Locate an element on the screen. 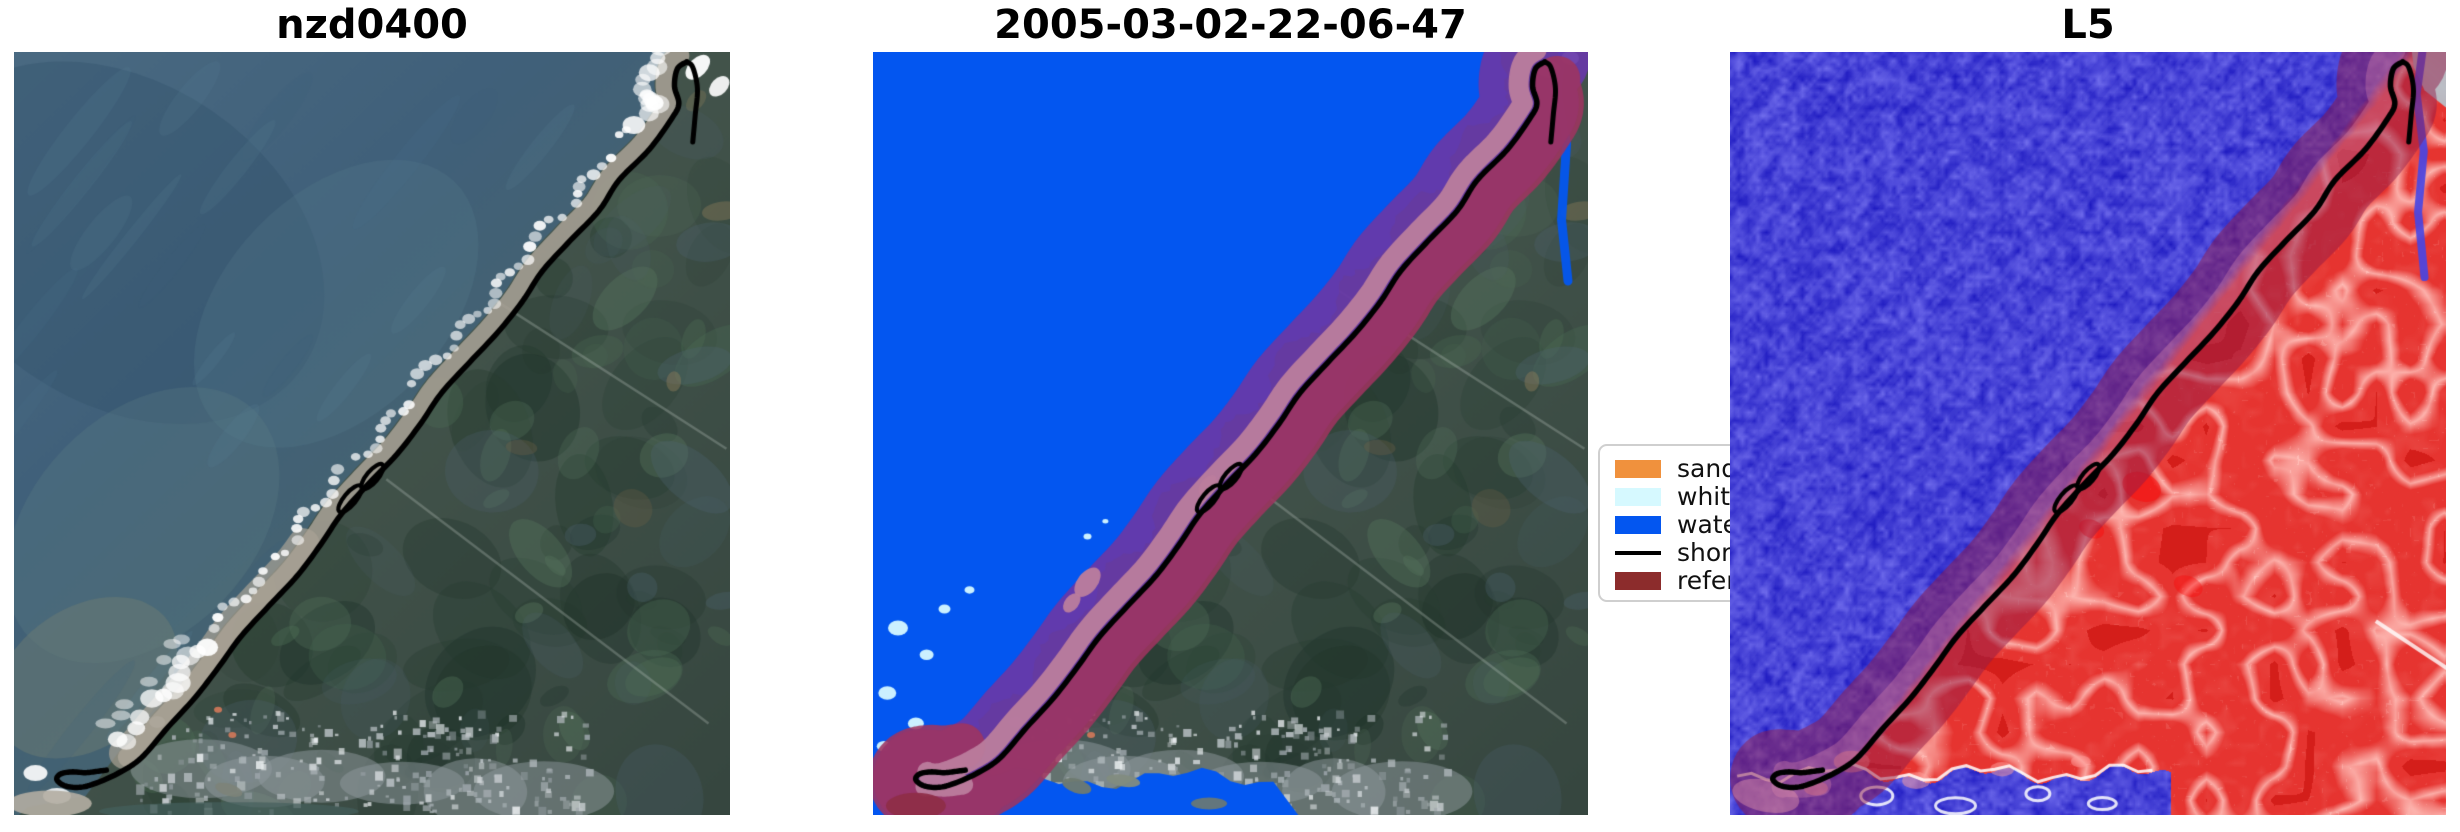  whitewater-swatch is located at coordinates (1638, 496).